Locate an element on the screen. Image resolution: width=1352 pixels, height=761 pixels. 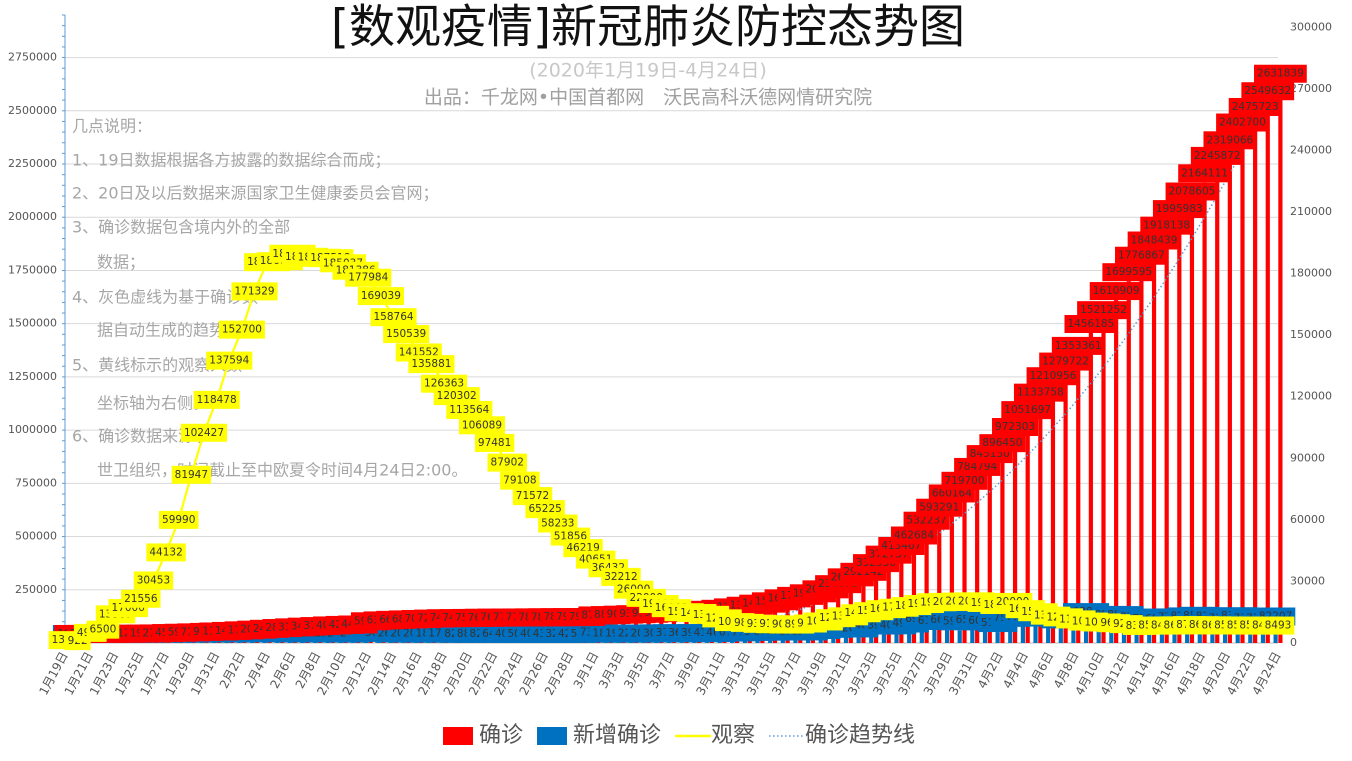
data-label-text: 32212 is located at coordinates (620, 577).